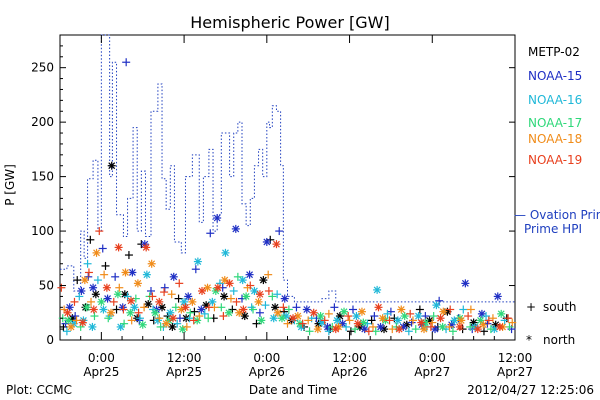  I want to click on legend-south-marker: +, so click(531, 307).